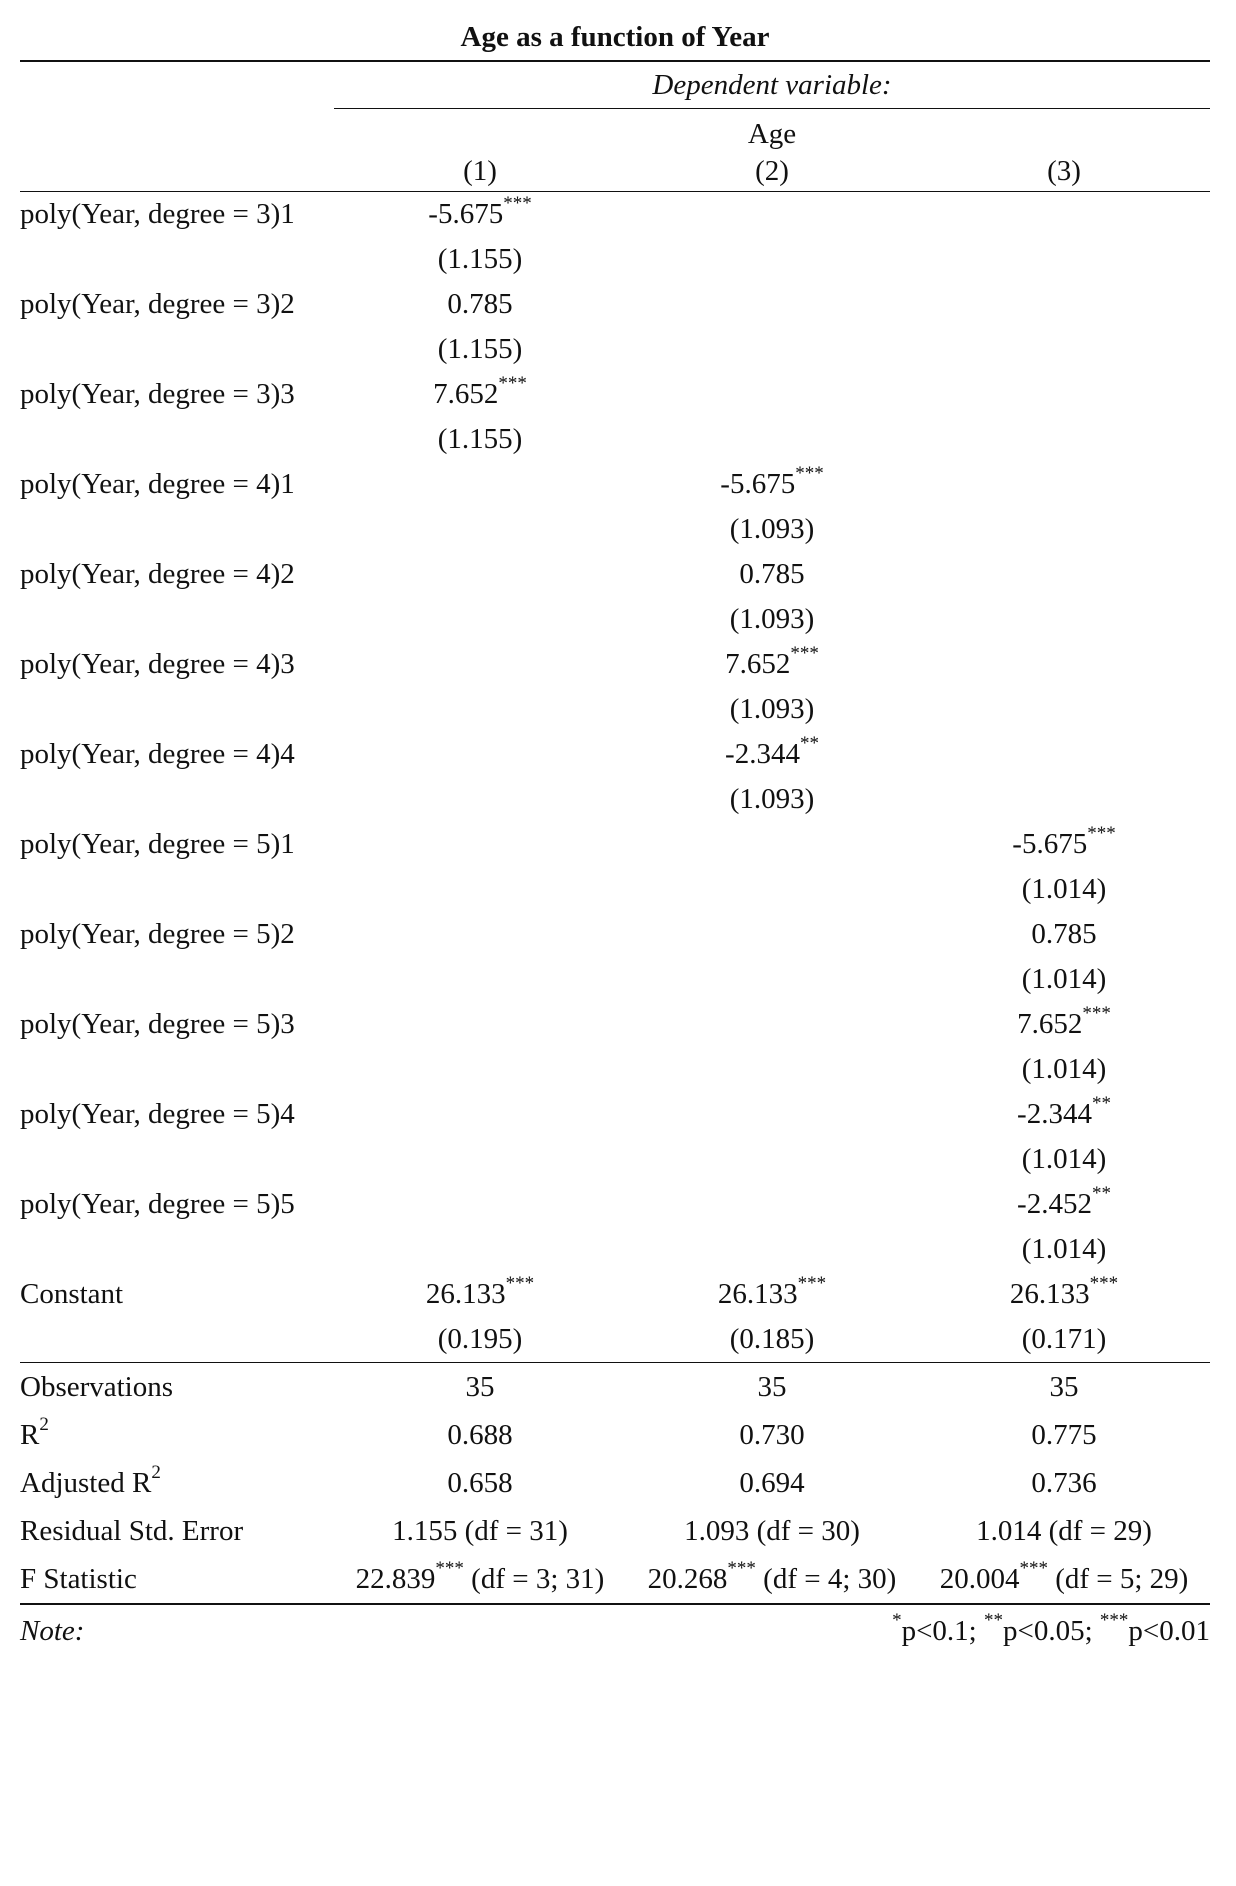 The width and height of the screenshot is (1236, 1886). What do you see at coordinates (615, 1435) in the screenshot?
I see `r2-row: R2 0.688 0.730 0.775` at bounding box center [615, 1435].